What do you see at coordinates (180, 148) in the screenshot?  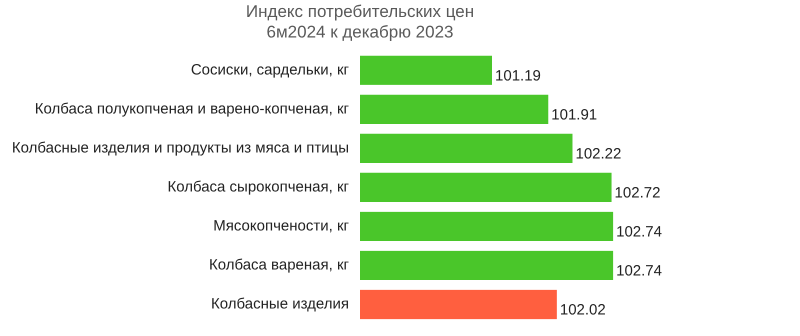 I see `y-tick-label: Колбасные изделия и продукты из мяса и птицы` at bounding box center [180, 148].